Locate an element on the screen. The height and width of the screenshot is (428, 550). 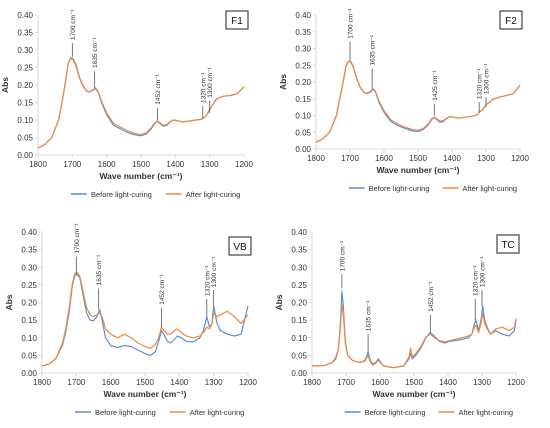
panel-label: F2 is located at coordinates (511, 21).